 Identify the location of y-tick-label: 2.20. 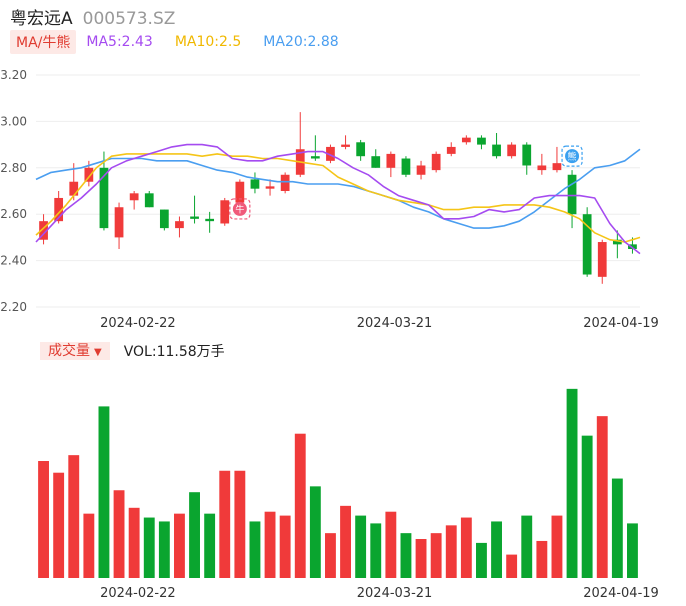
(13, 307).